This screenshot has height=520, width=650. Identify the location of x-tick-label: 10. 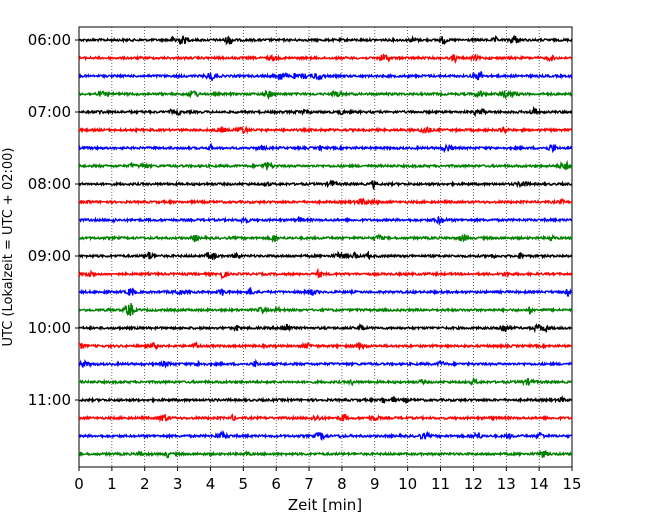
(407, 484).